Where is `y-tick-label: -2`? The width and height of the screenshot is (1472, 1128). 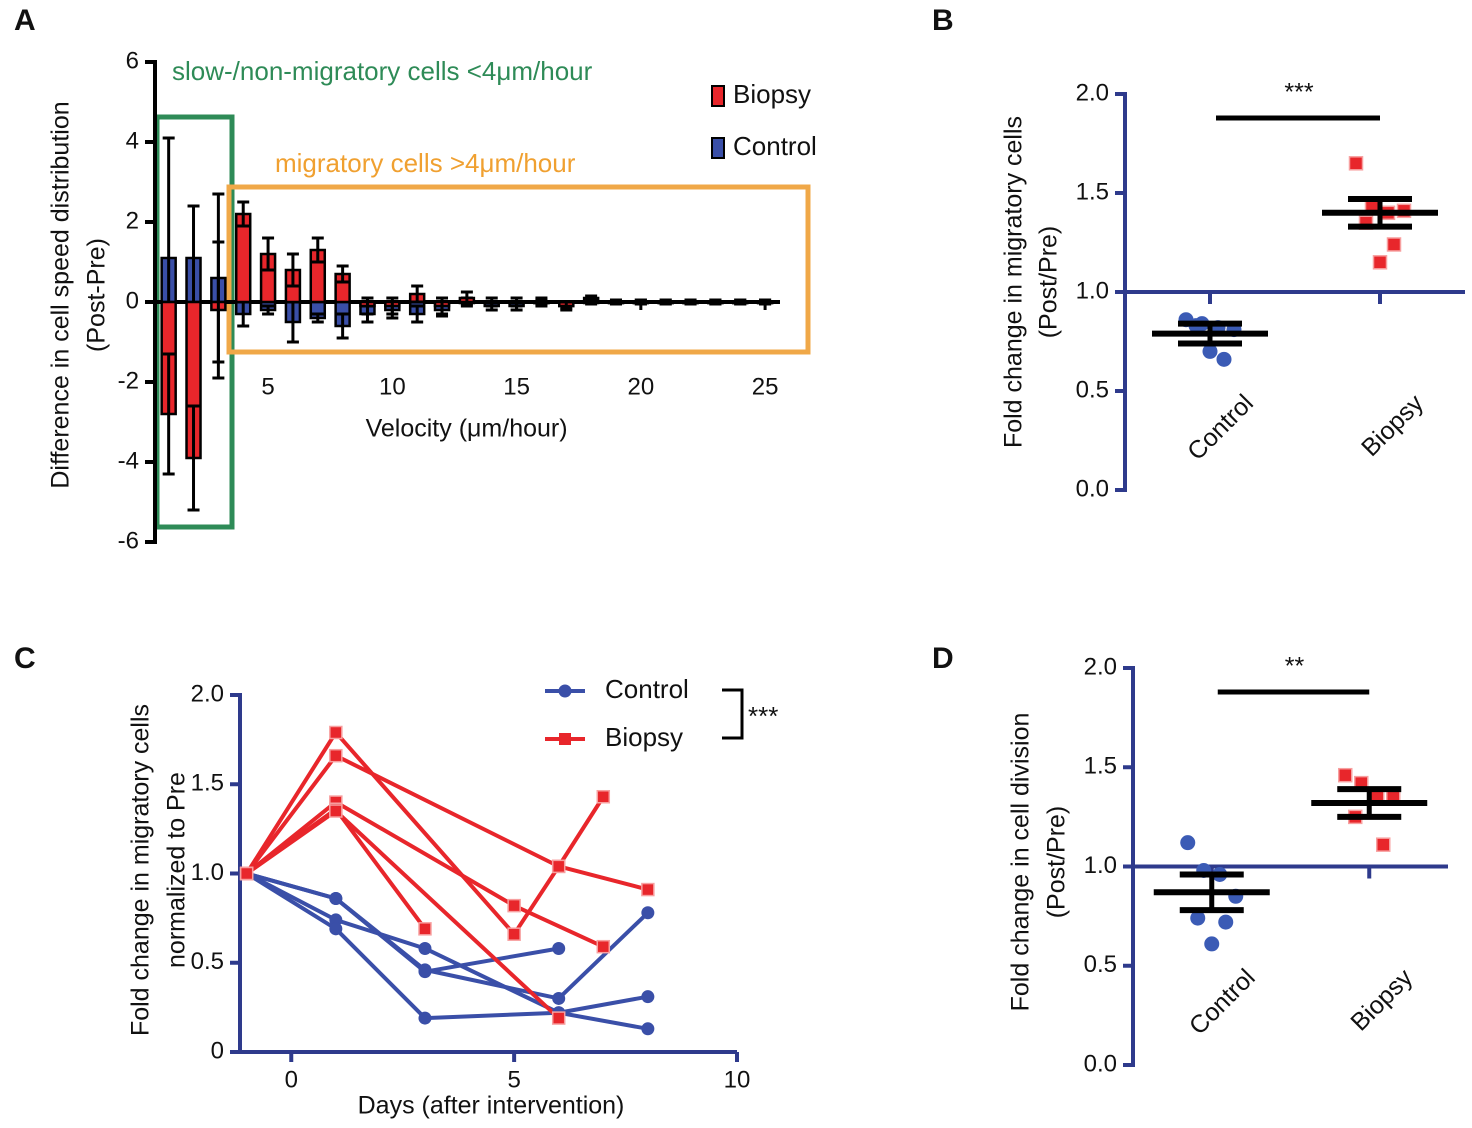
y-tick-label: -2 is located at coordinates (128, 380).